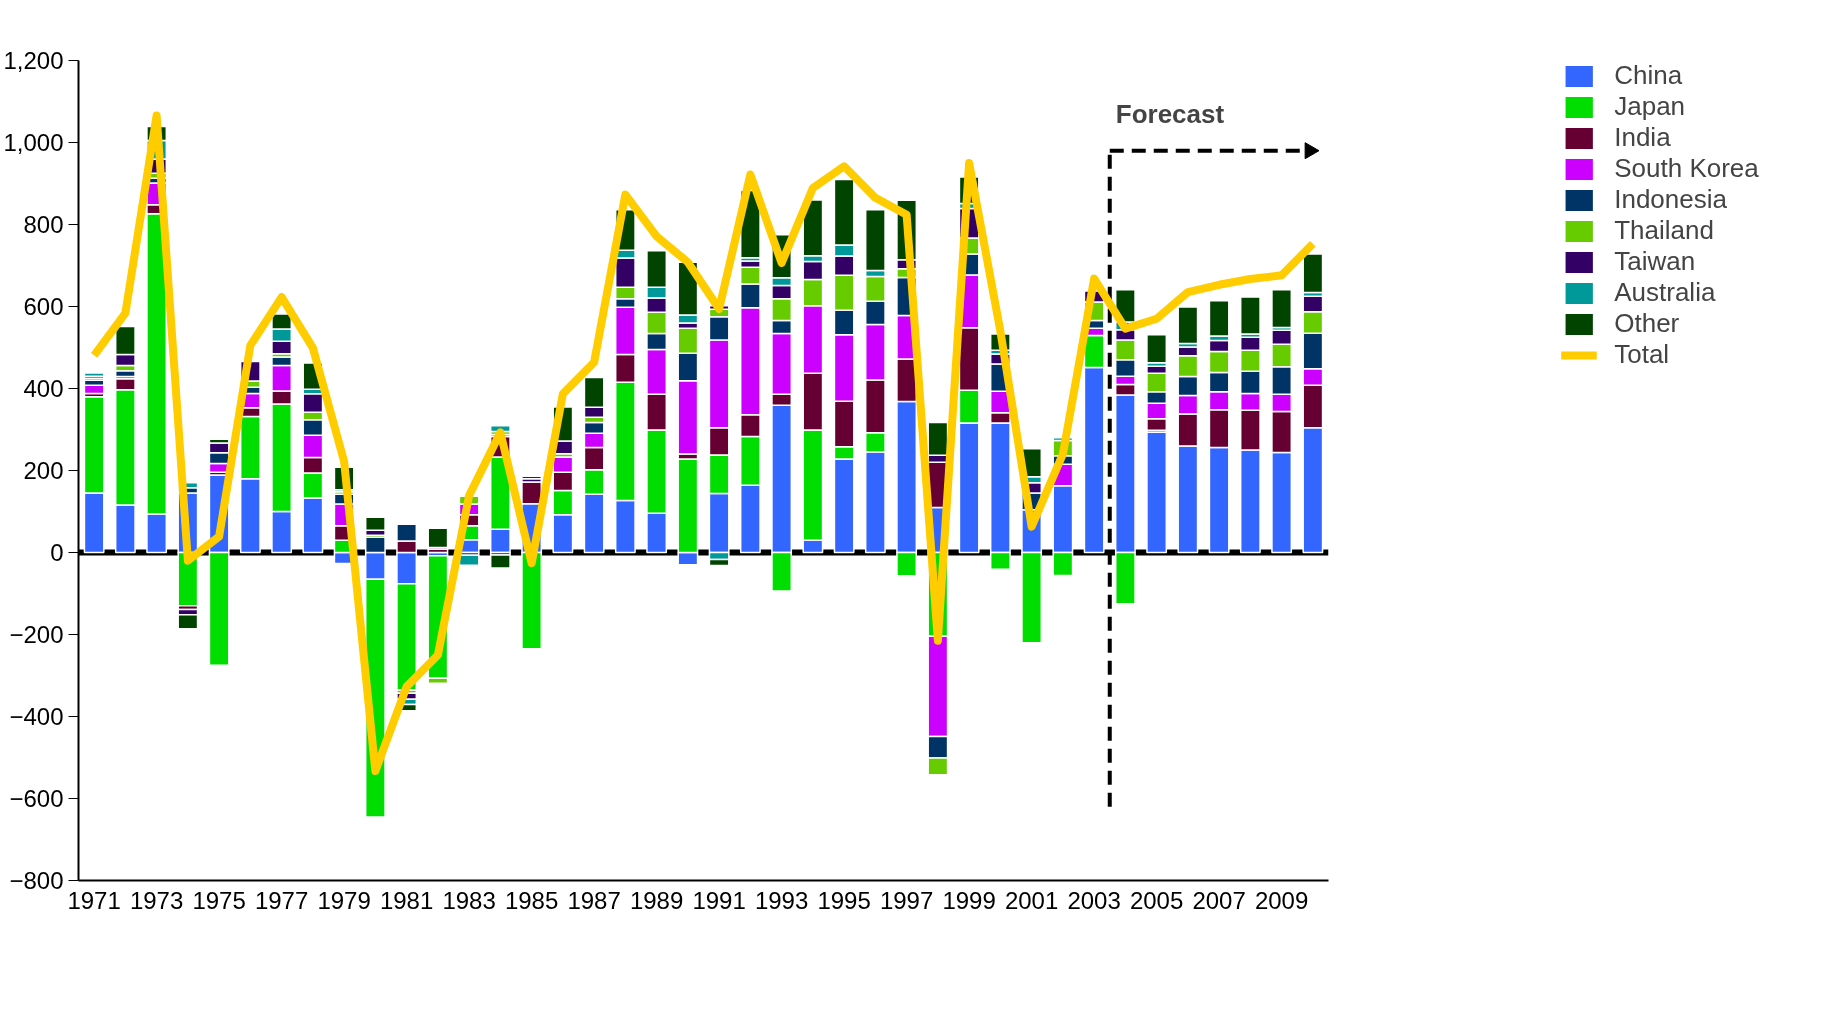 This screenshot has height=1012, width=1840. I want to click on y-tick-label: −600, so click(36, 798).